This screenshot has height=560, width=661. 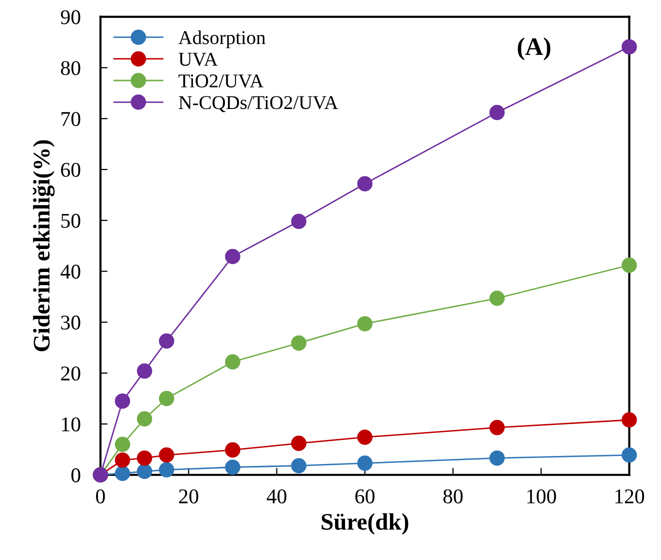 I want to click on legend-label: TiO2/UVA, so click(x=221, y=81).